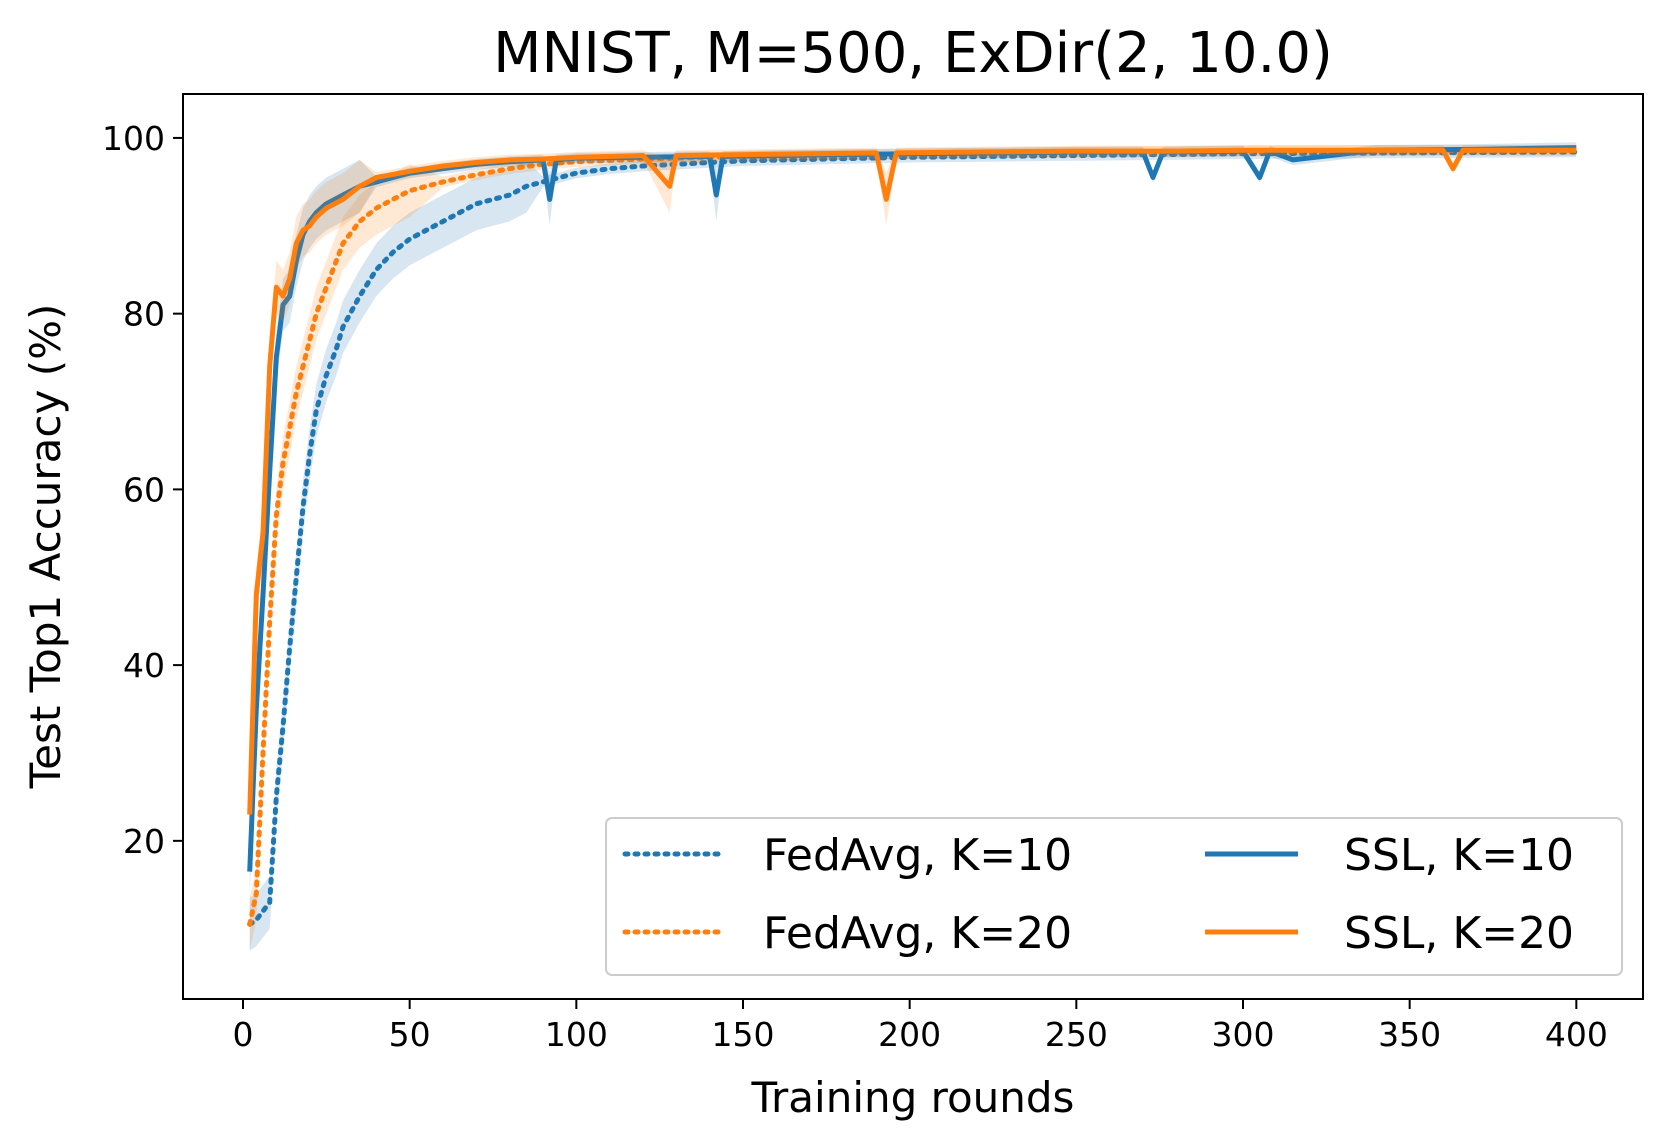 This screenshot has height=1142, width=1661. Describe the element at coordinates (743, 1034) in the screenshot. I see `x-tick-label: 150` at that location.